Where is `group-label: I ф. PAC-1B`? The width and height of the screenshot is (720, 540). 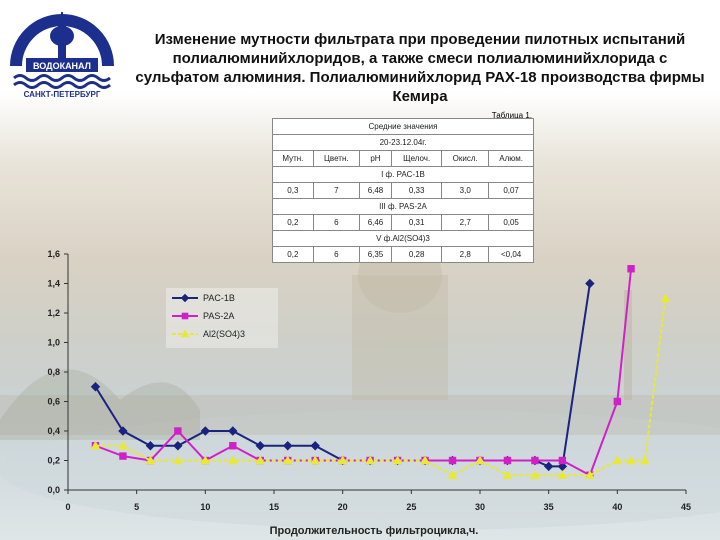 group-label: I ф. PAC-1B is located at coordinates (403, 174).